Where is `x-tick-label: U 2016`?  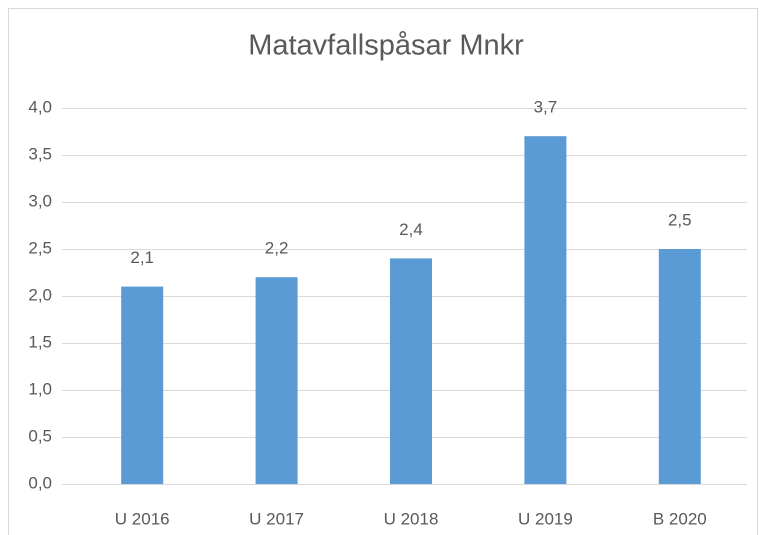
x-tick-label: U 2016 is located at coordinates (142, 518).